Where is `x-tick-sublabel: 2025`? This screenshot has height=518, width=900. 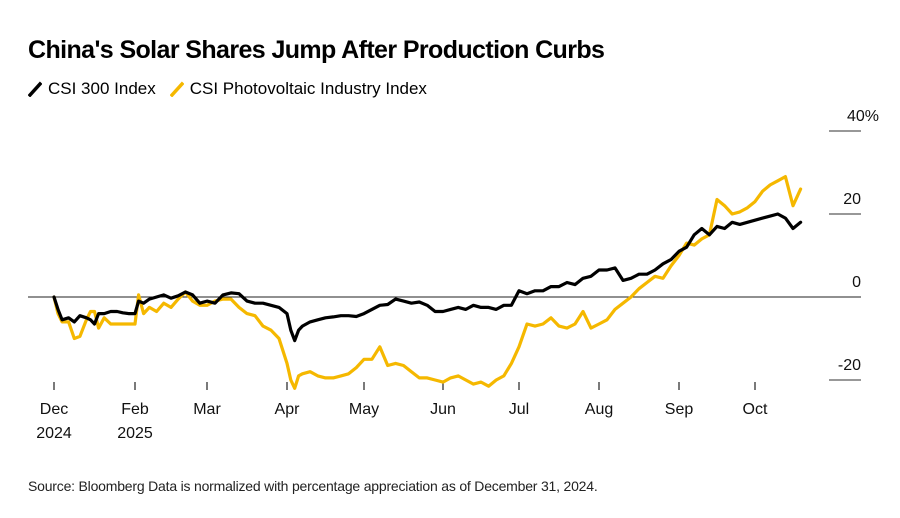
x-tick-sublabel: 2025 is located at coordinates (135, 433).